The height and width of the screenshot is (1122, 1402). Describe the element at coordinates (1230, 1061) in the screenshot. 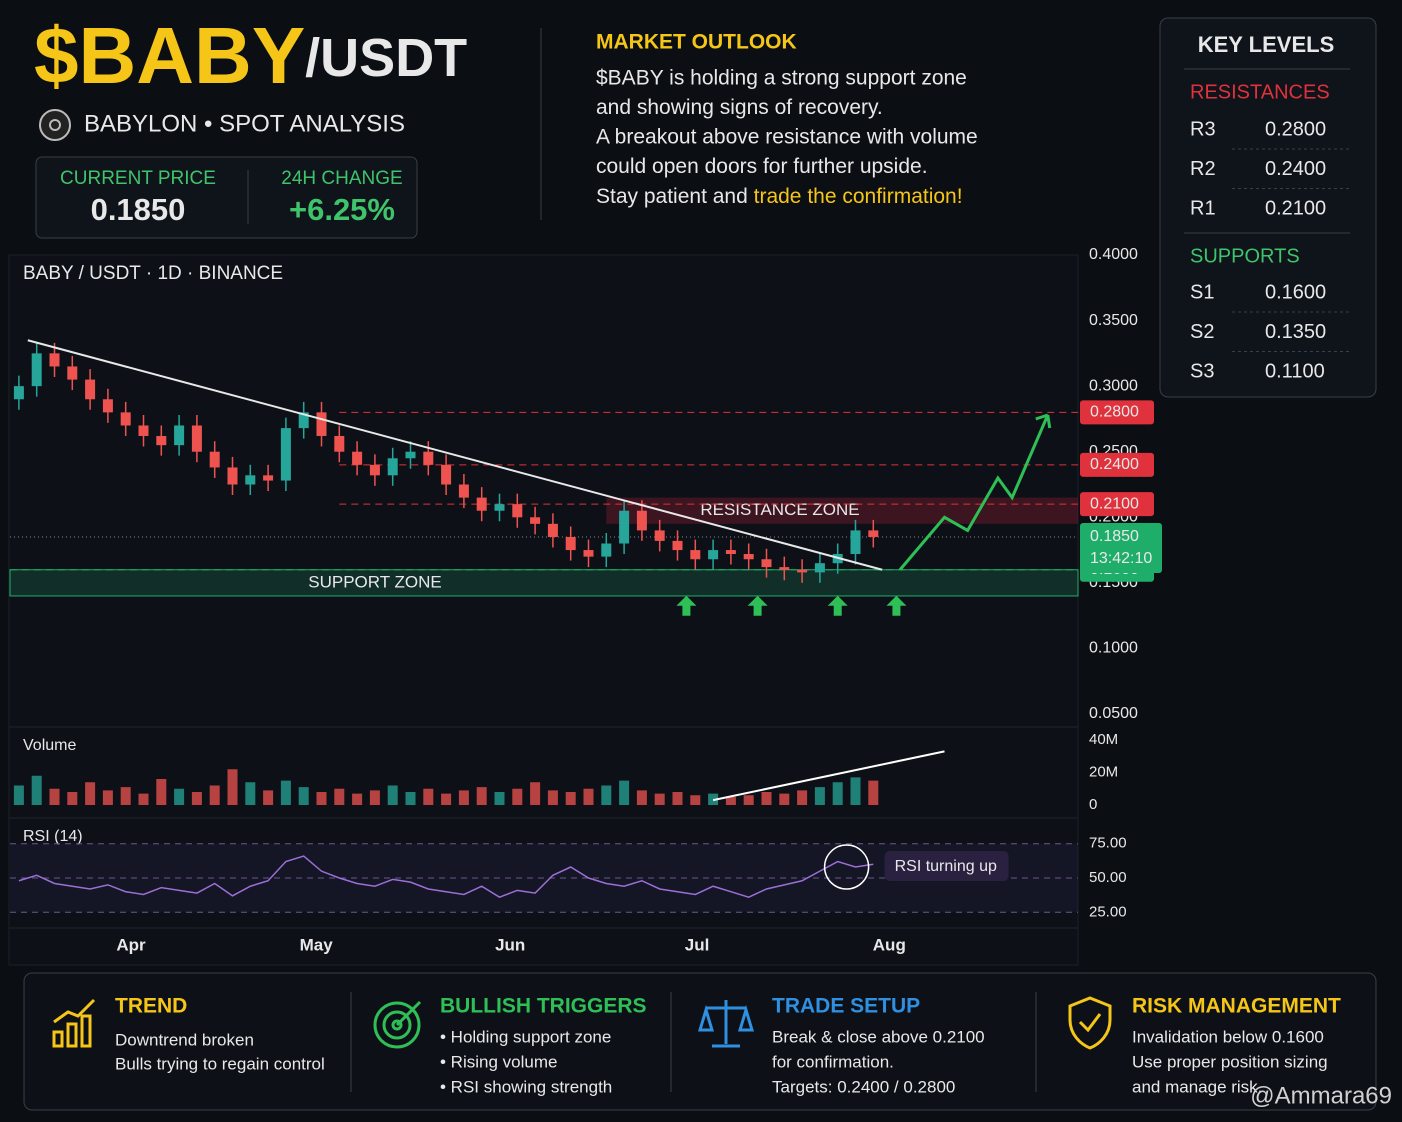

I see `footer-line: Use proper position sizing` at that location.